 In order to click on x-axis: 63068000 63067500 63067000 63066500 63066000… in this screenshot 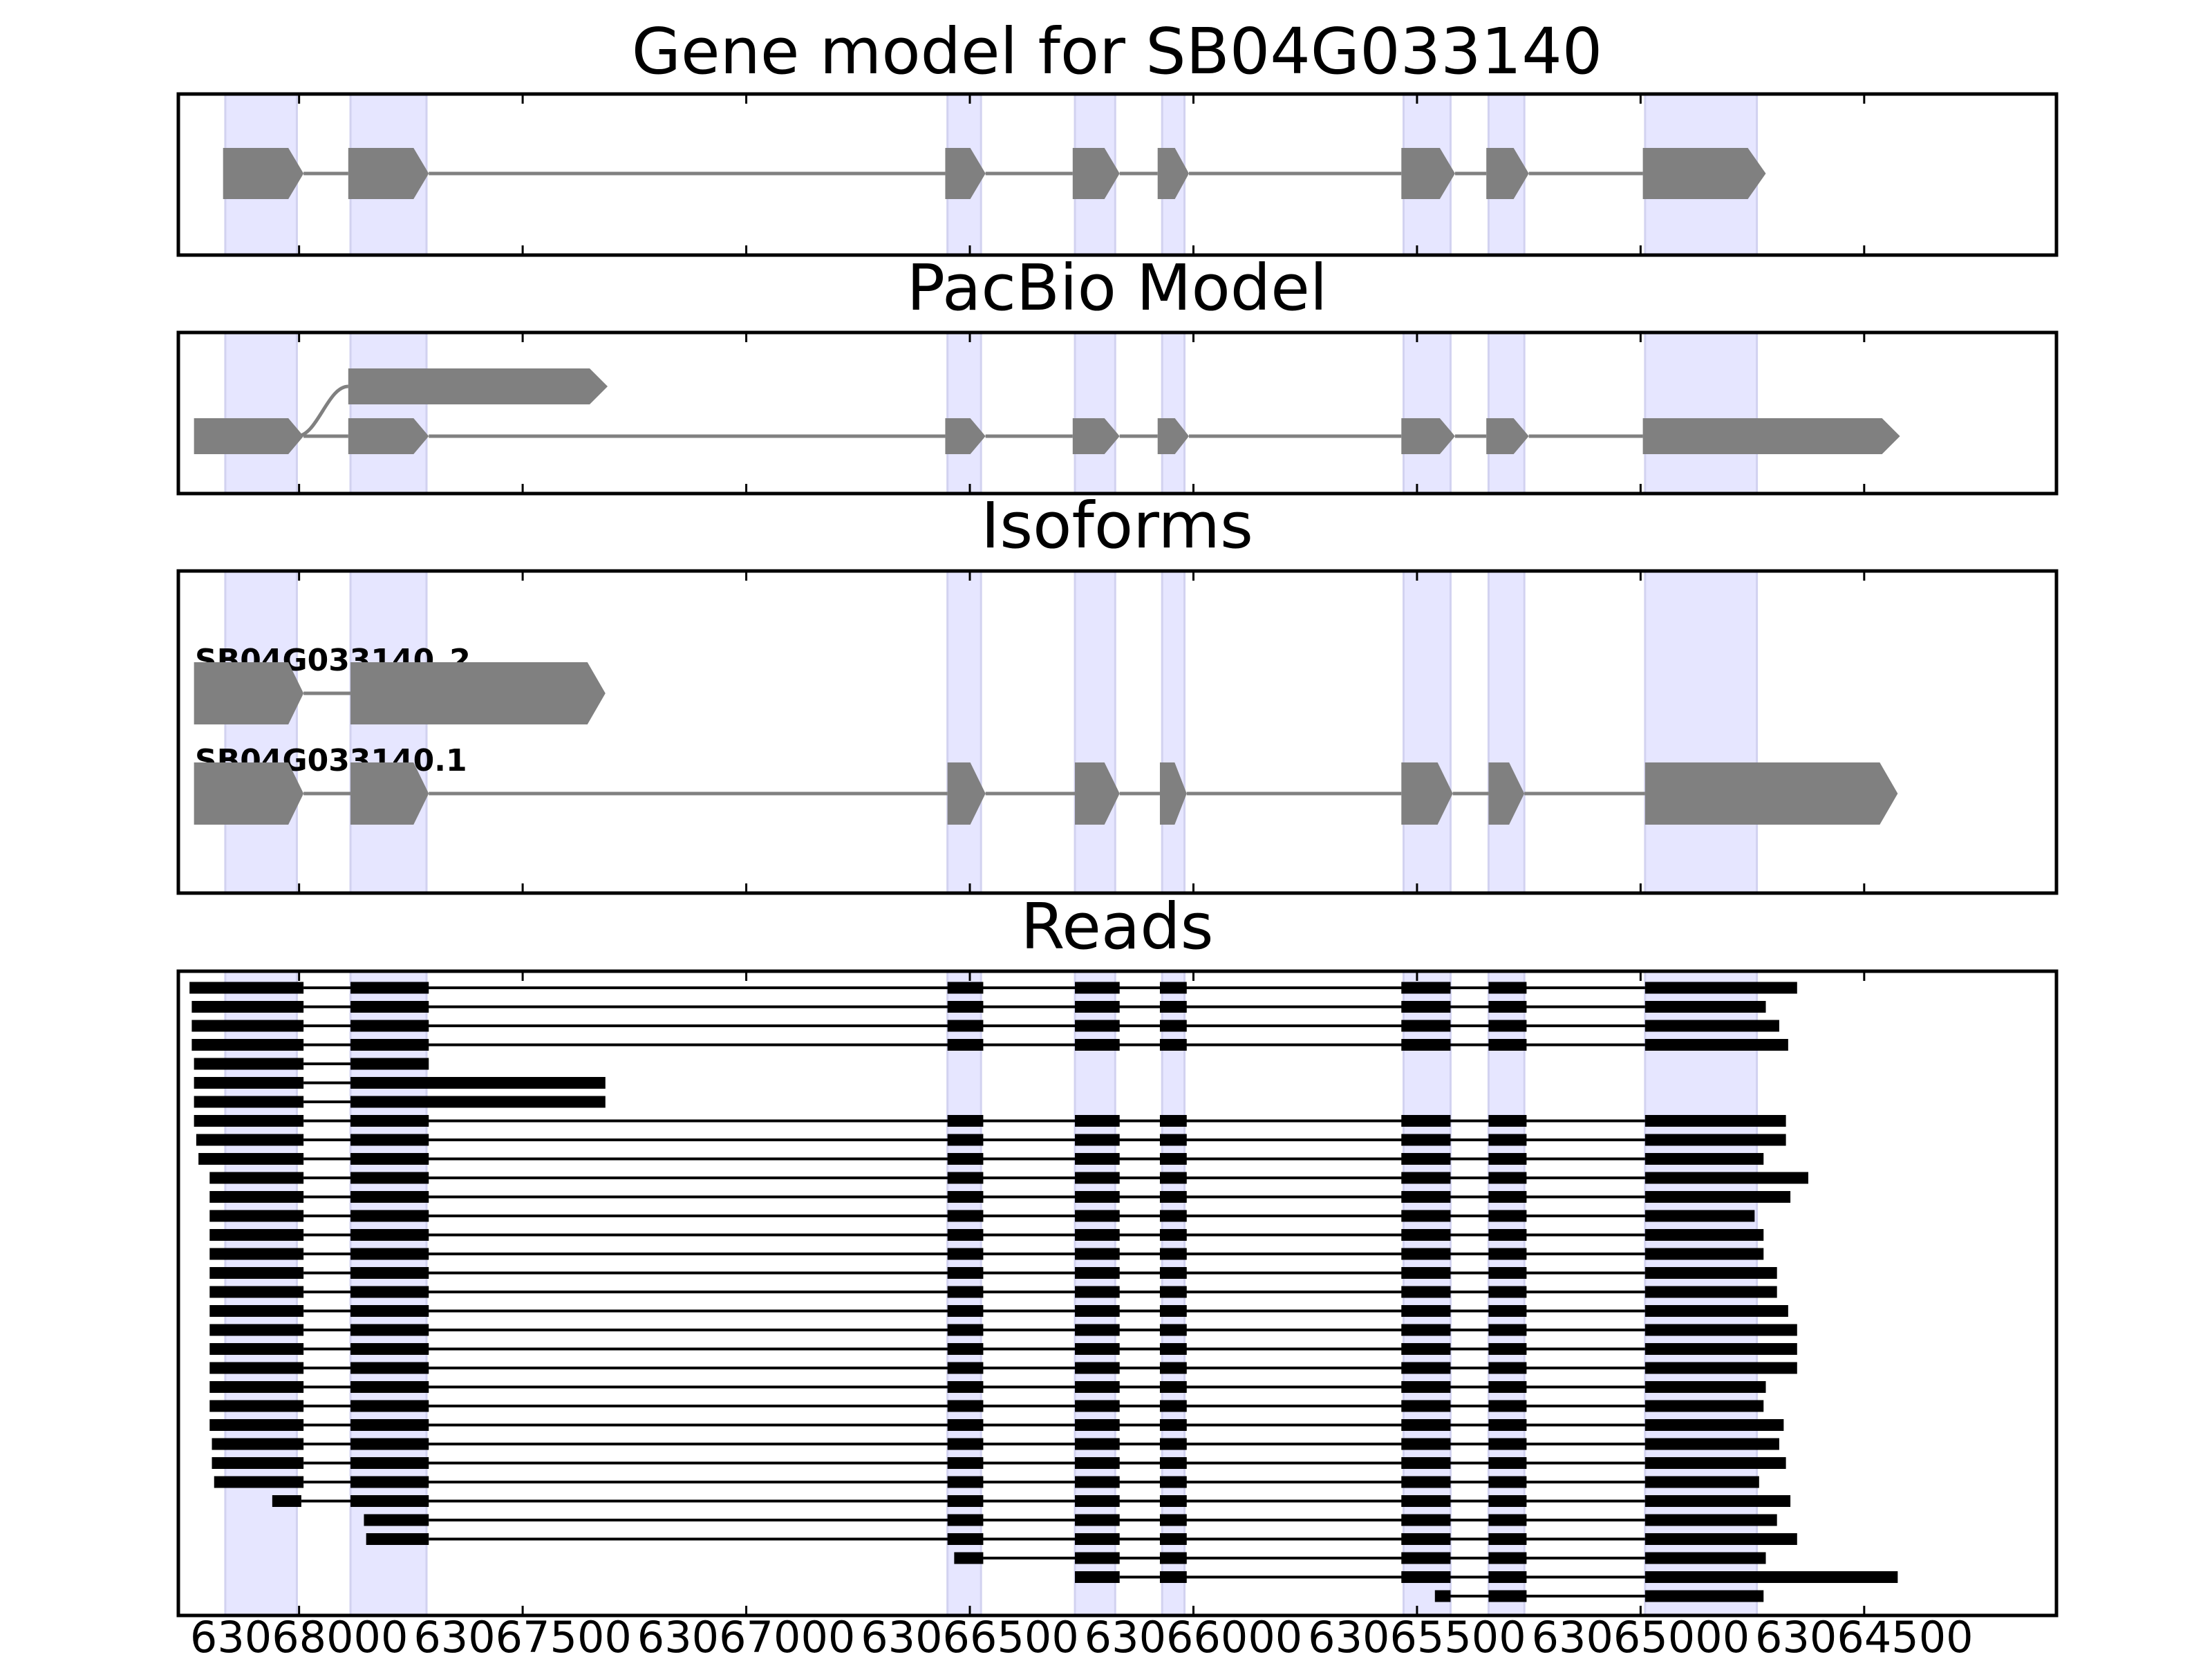, I will do `click(1082, 1635)`.